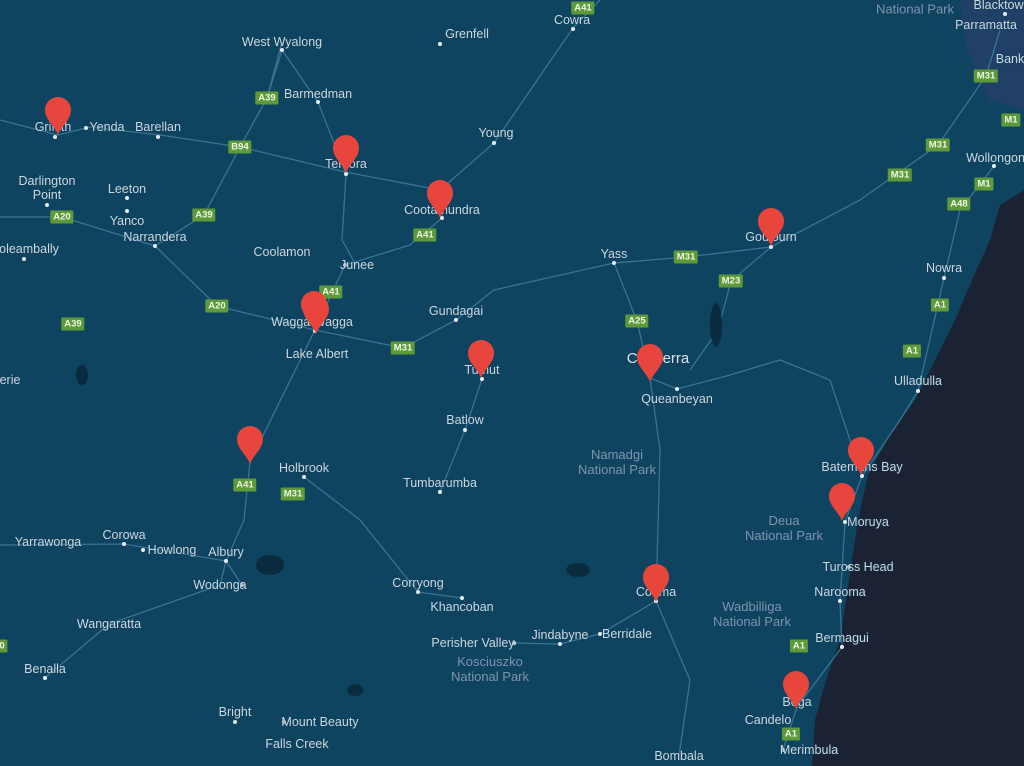 The image size is (1024, 766). Describe the element at coordinates (456, 311) in the screenshot. I see `place-label: Gundagai` at that location.